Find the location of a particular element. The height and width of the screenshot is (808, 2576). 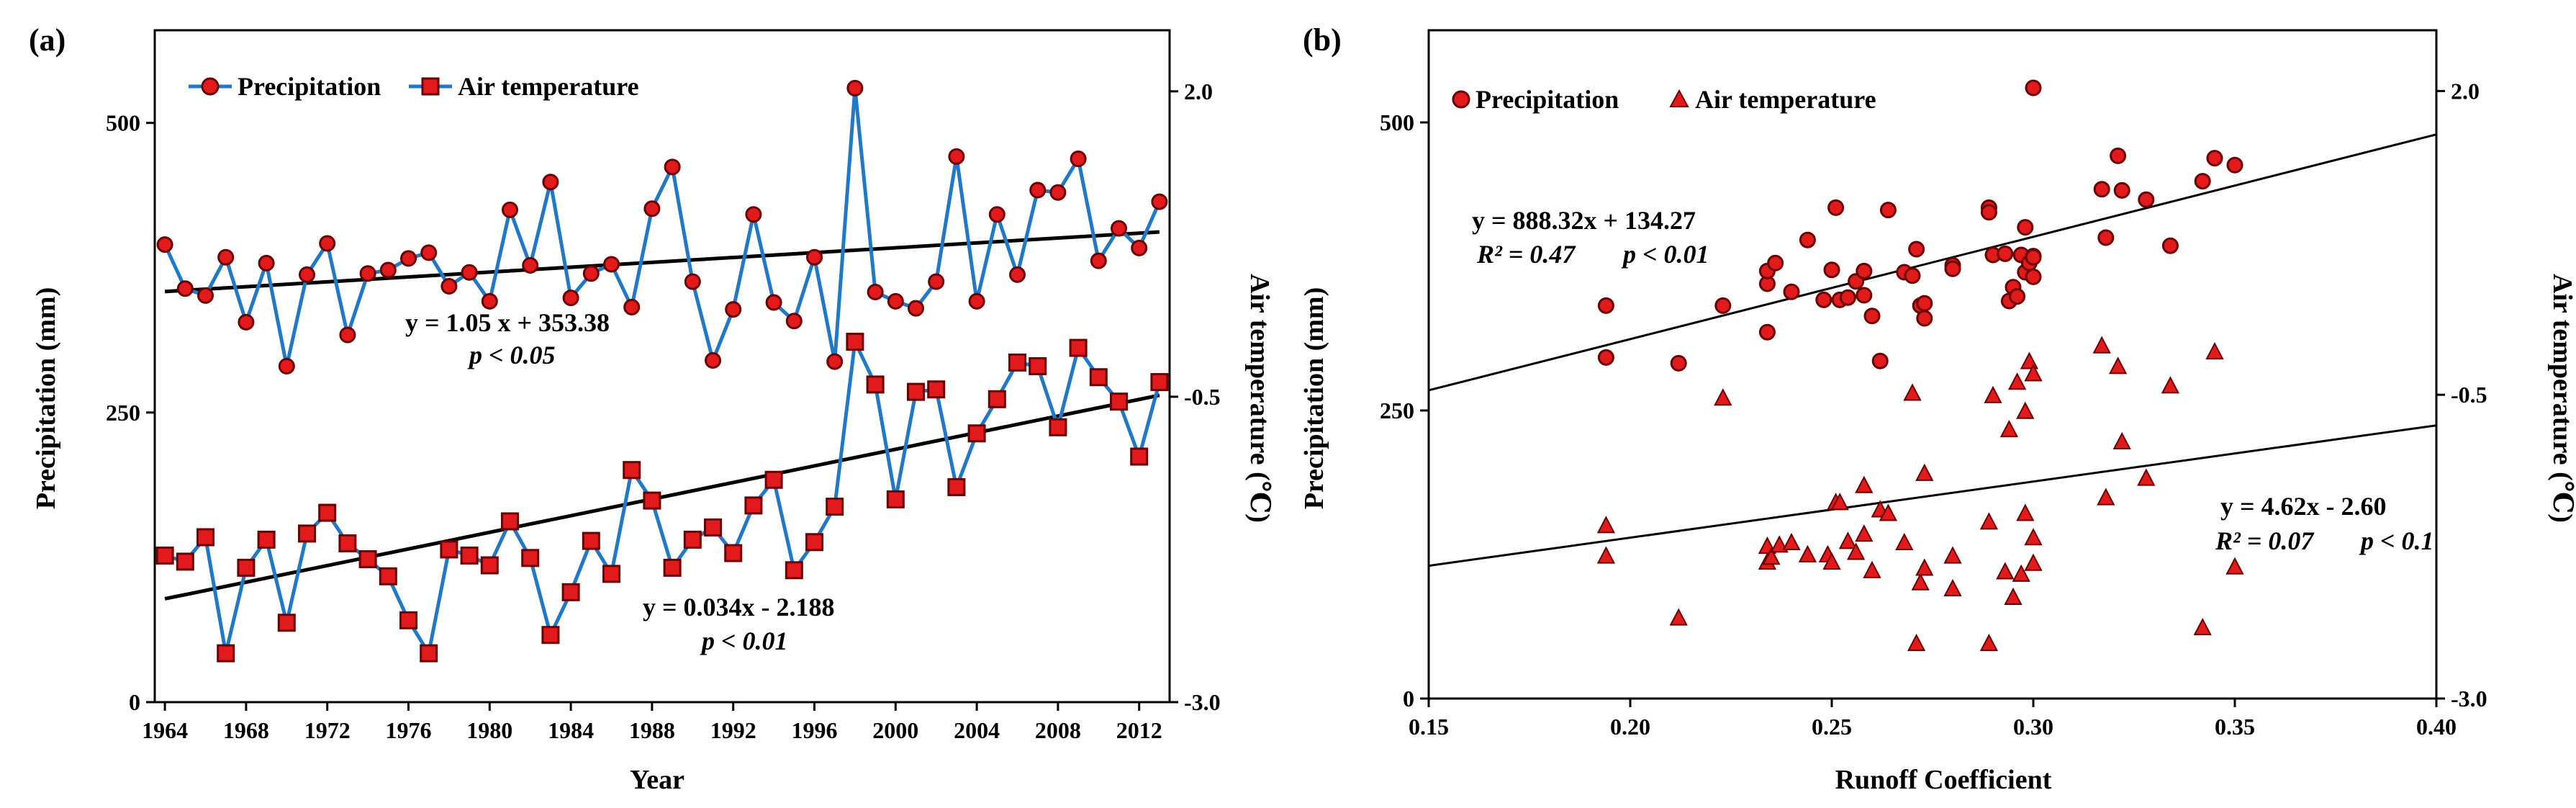

legend-temp-square-marker is located at coordinates (430, 86).